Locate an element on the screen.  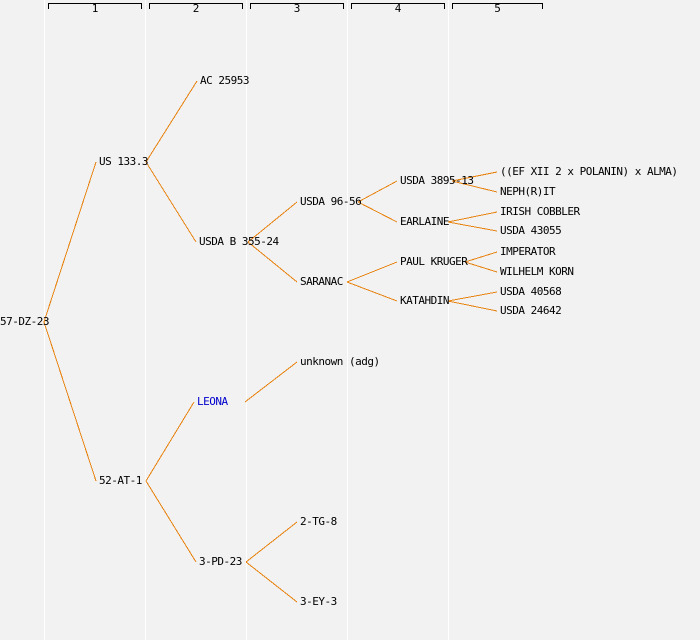
pedigree-node: EARLAINE is located at coordinates (424, 221).